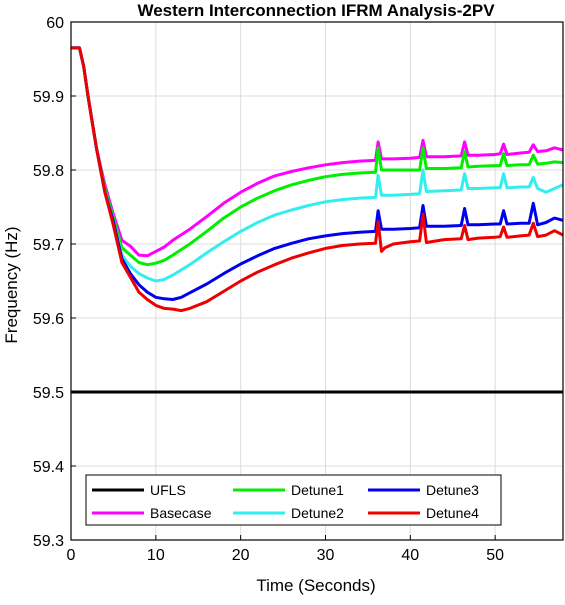 This screenshot has width=565, height=605. What do you see at coordinates (317, 513) in the screenshot?
I see `legend-label-detune2: Detune2` at bounding box center [317, 513].